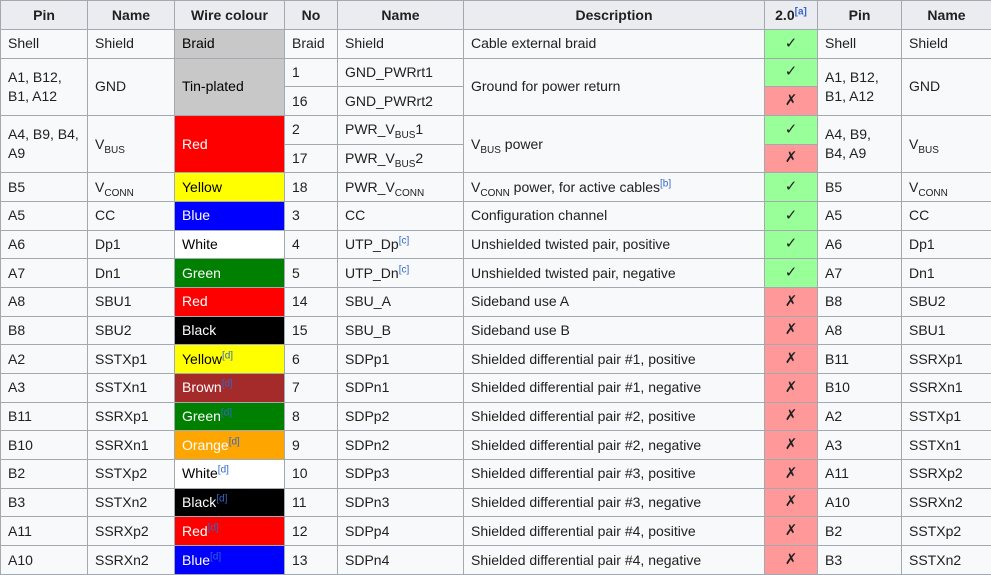 Image resolution: width=991 pixels, height=575 pixels. Describe the element at coordinates (419, 129) in the screenshot. I see `cell-text: 1` at that location.